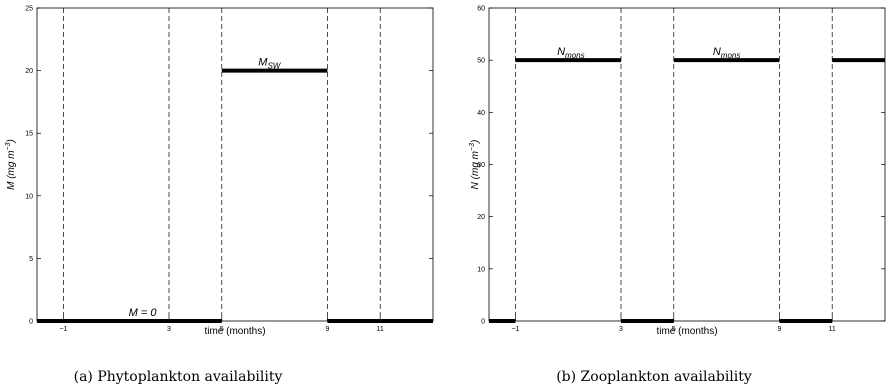  I want to click on panel-caption: (a) Phytoplankton availability, so click(178, 377).